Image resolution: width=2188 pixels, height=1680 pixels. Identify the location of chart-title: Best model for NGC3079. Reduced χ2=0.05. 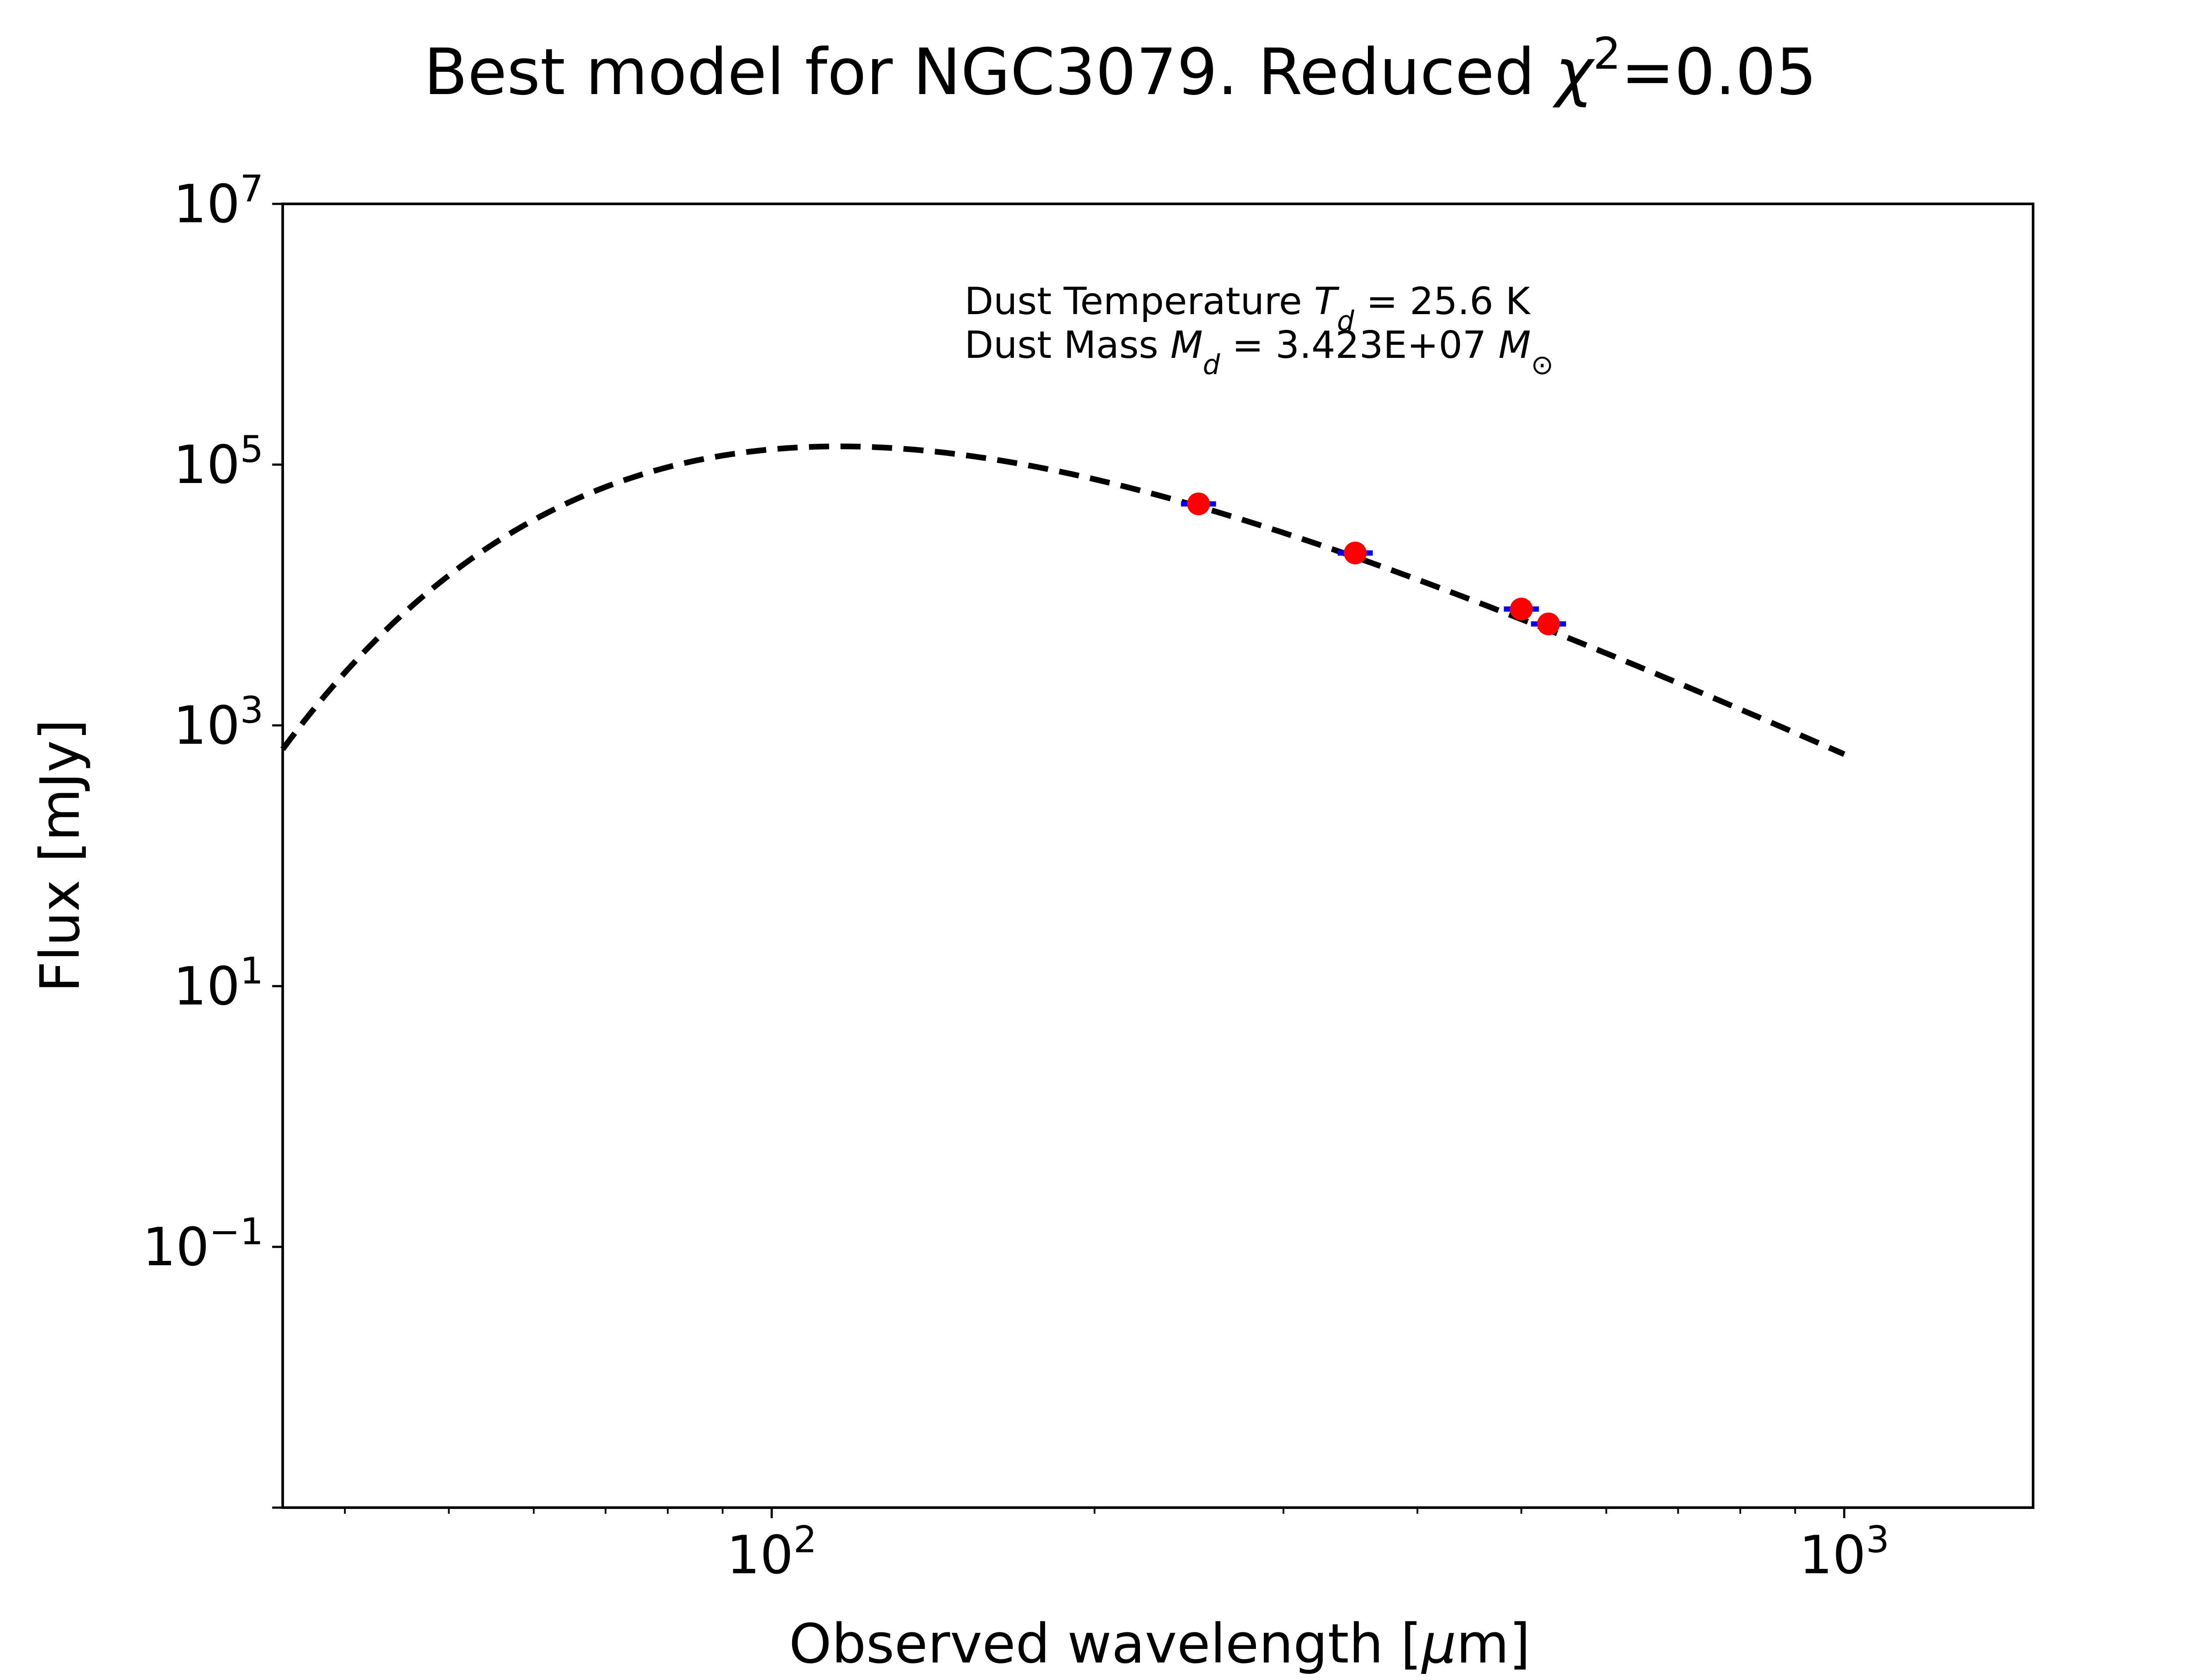
(1120, 69).